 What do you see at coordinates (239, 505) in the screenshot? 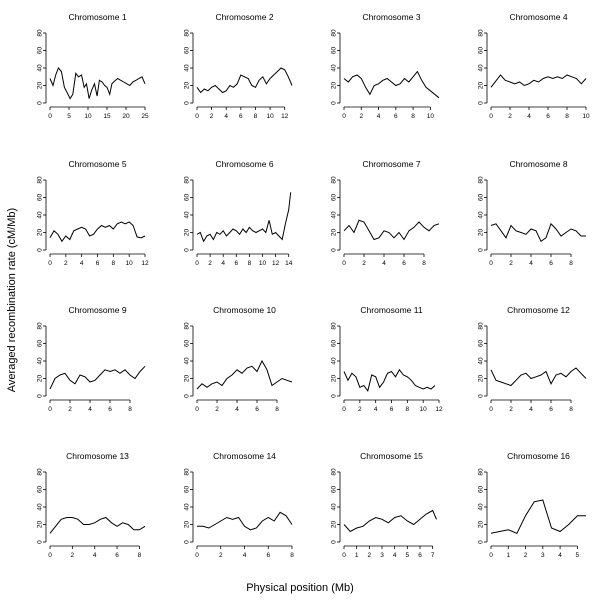
I see `chart-panel: Chromosome 14 0 20 40 60 80 0 2 4 6 8` at bounding box center [239, 505].